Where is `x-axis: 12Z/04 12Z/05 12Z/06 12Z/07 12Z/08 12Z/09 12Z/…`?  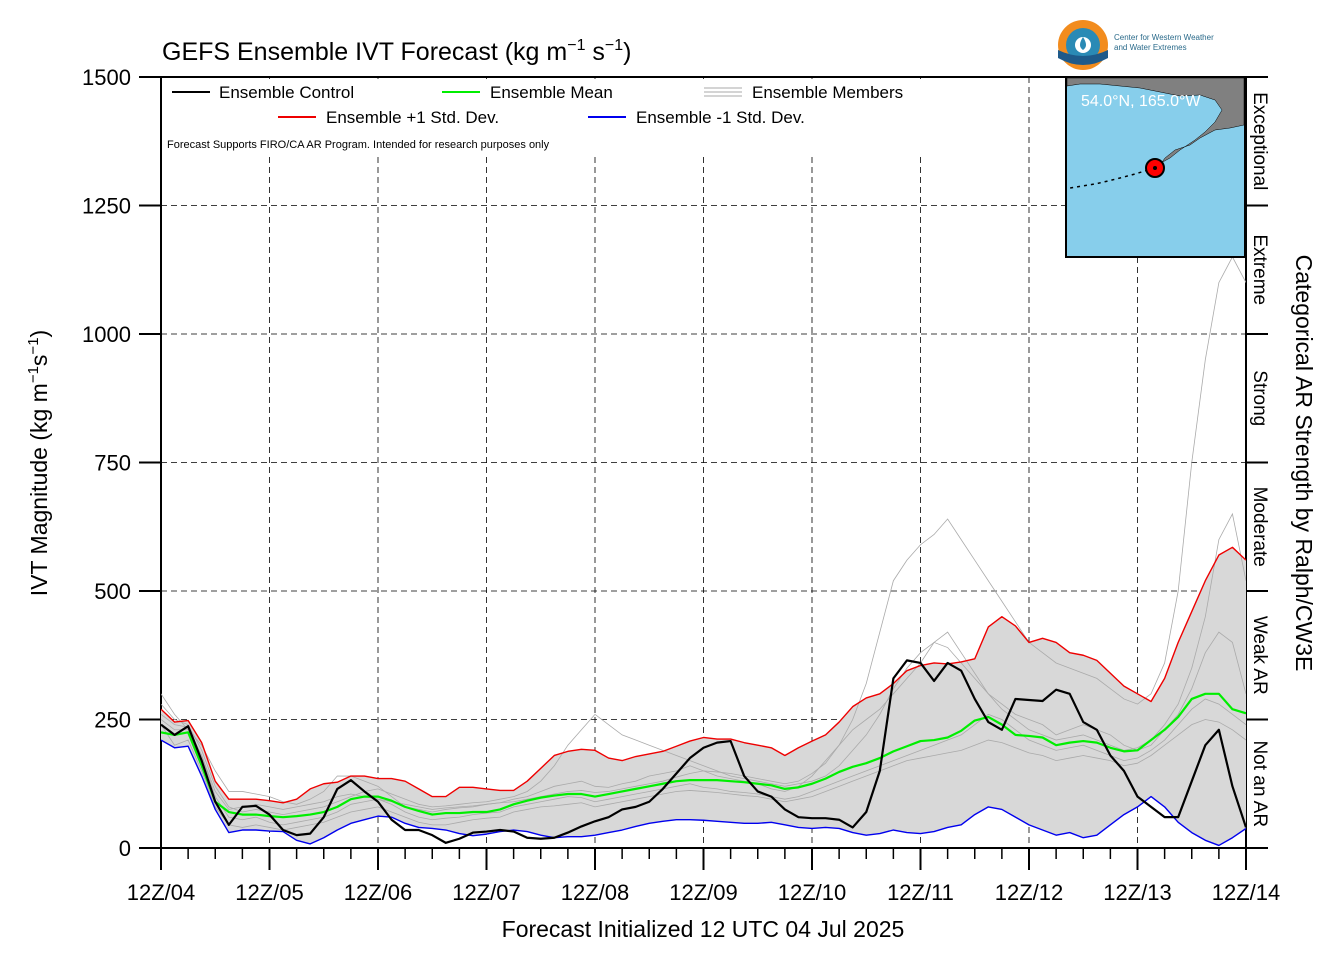 x-axis: 12Z/04 12Z/05 12Z/06 12Z/07 12Z/08 12Z/09 12Z/… is located at coordinates (704, 876).